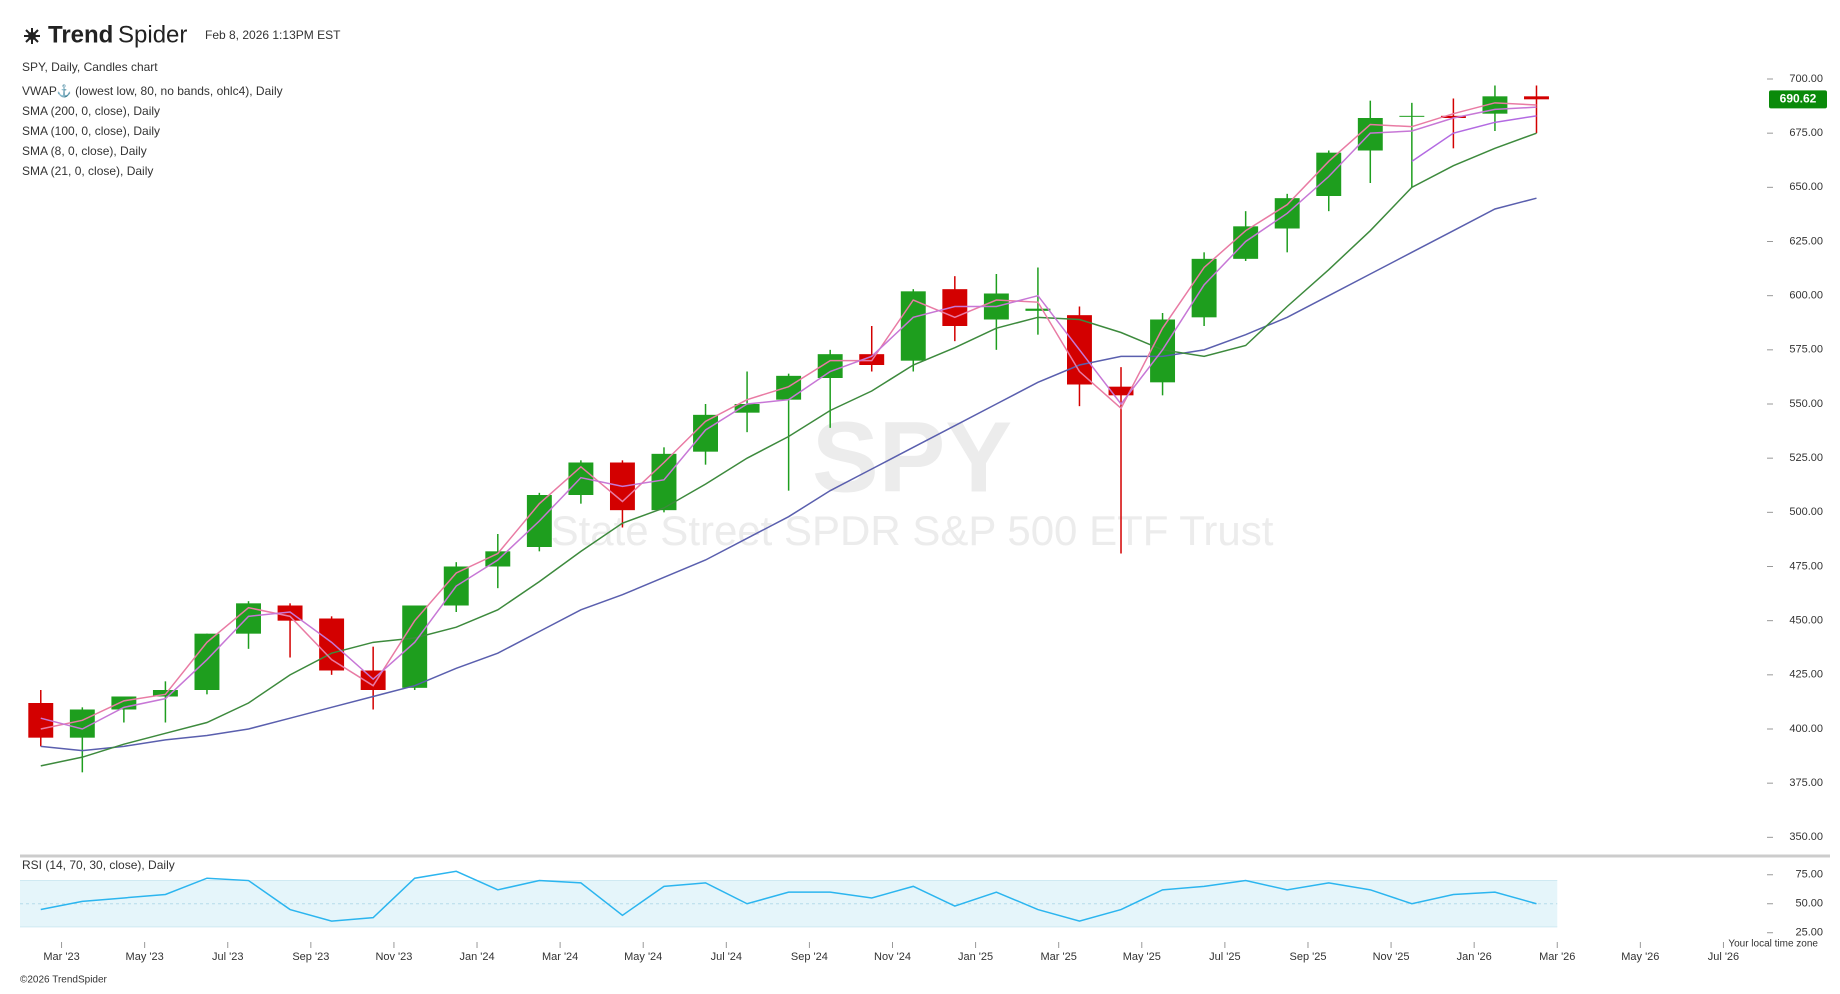 This screenshot has height=994, width=1840. Describe the element at coordinates (1474, 957) in the screenshot. I see `x-tick-label: Jan '26` at that location.